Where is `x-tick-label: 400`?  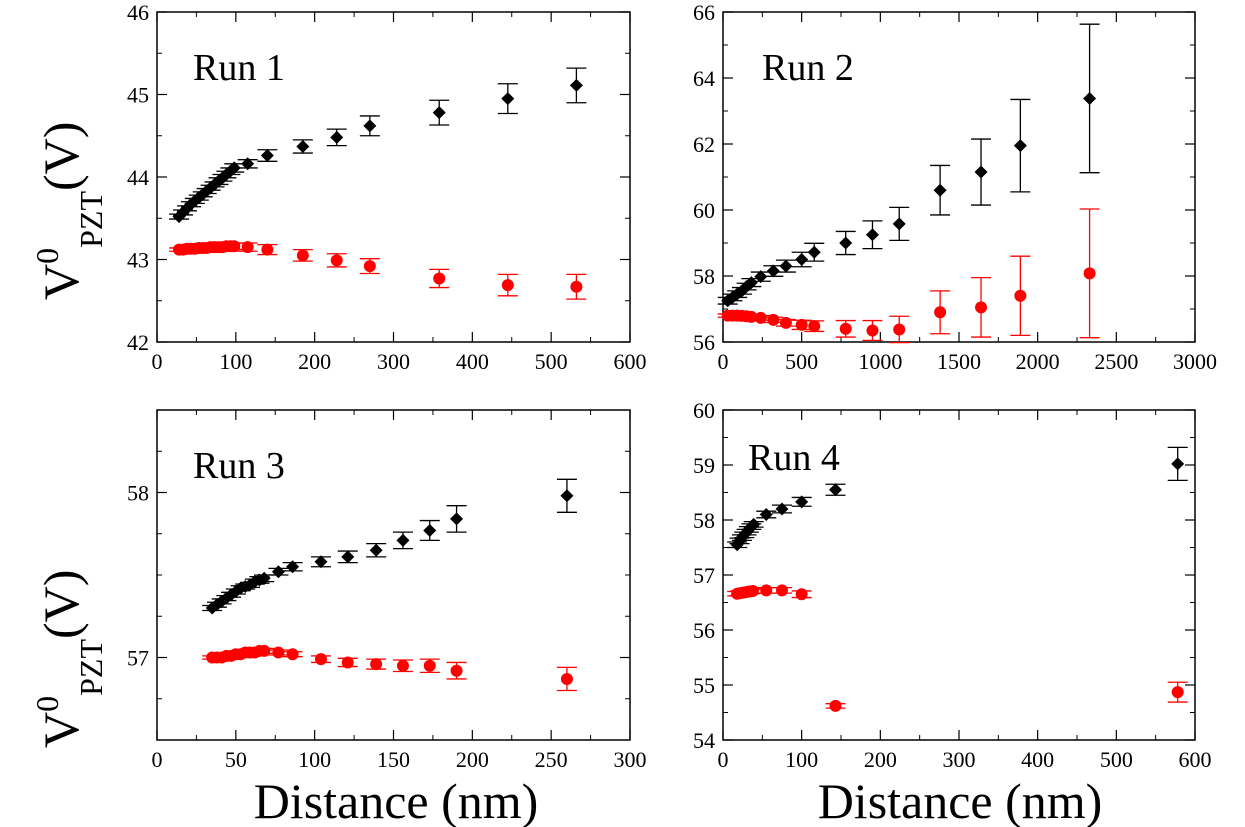 x-tick-label: 400 is located at coordinates (1037, 759).